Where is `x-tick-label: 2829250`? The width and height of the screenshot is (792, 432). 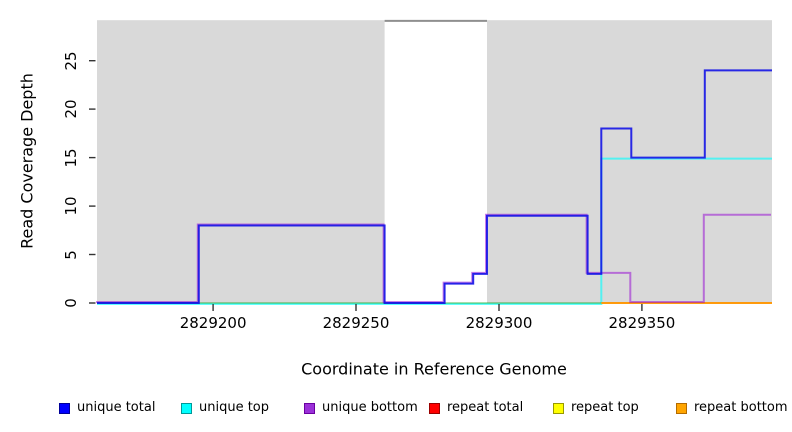
x-tick-label: 2829250 is located at coordinates (356, 323).